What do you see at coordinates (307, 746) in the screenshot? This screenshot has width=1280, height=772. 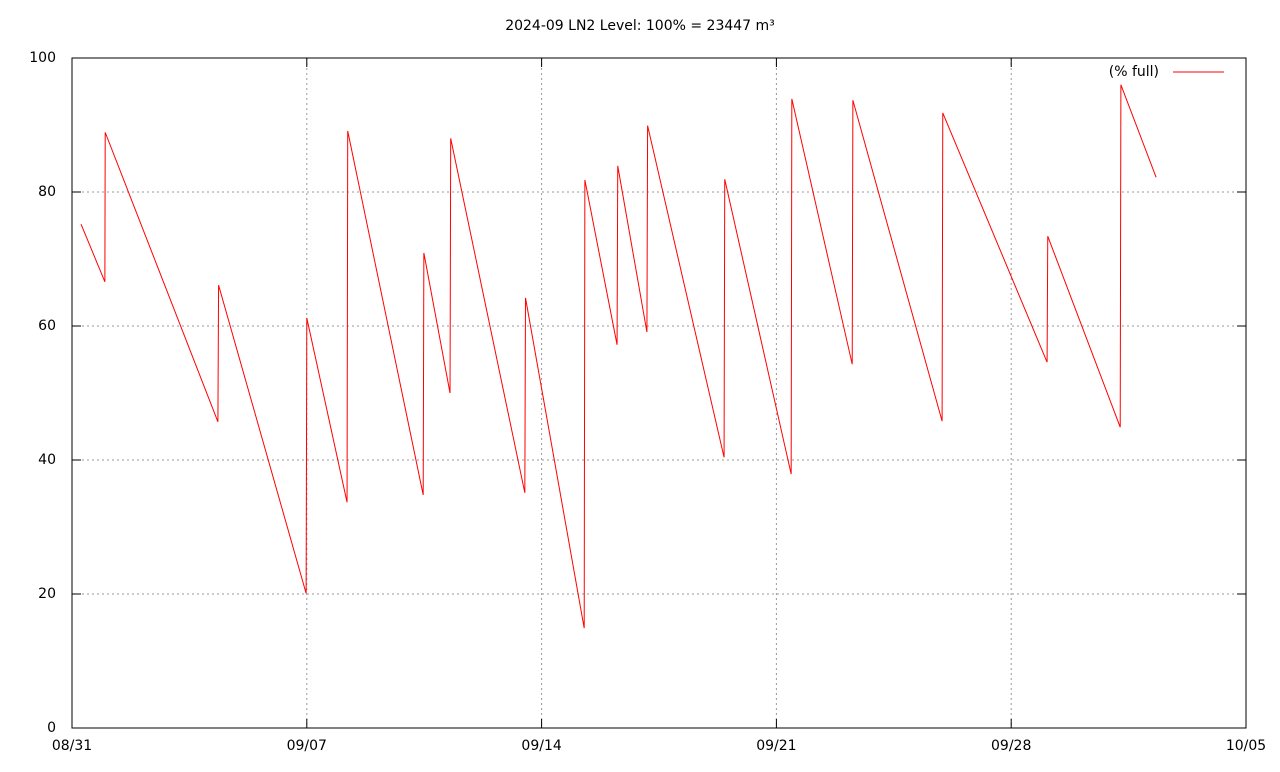 I see `x-tick-label: 09/07` at bounding box center [307, 746].